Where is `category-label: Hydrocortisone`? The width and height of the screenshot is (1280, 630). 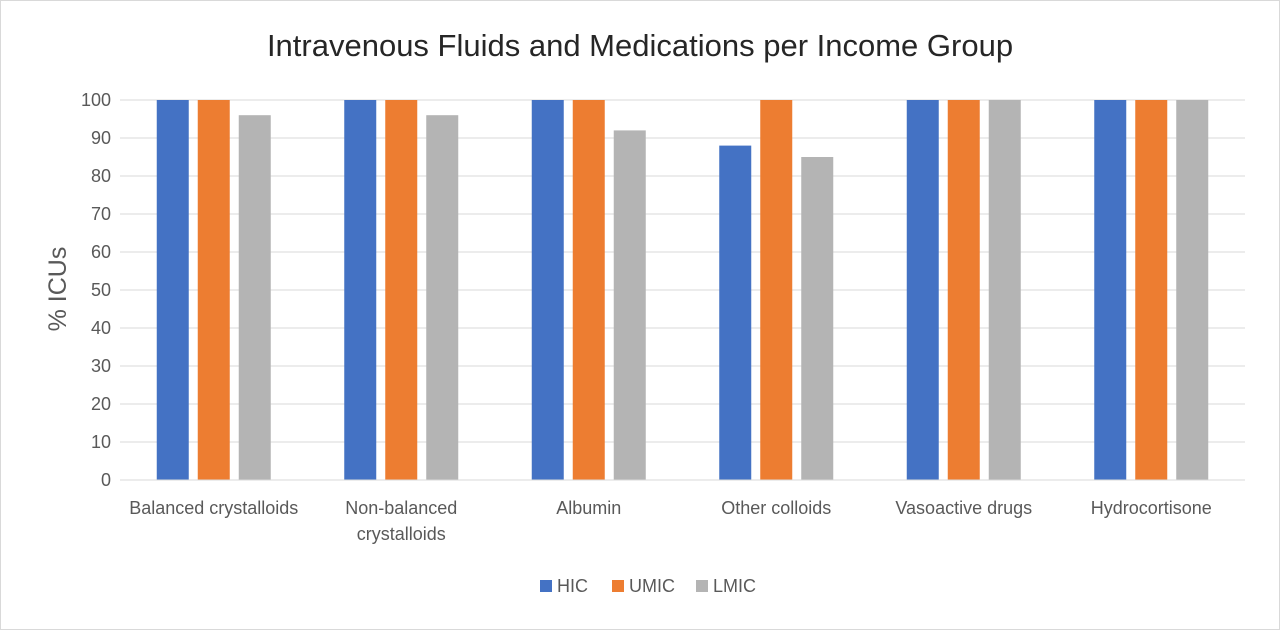
category-label: Hydrocortisone is located at coordinates (1151, 508).